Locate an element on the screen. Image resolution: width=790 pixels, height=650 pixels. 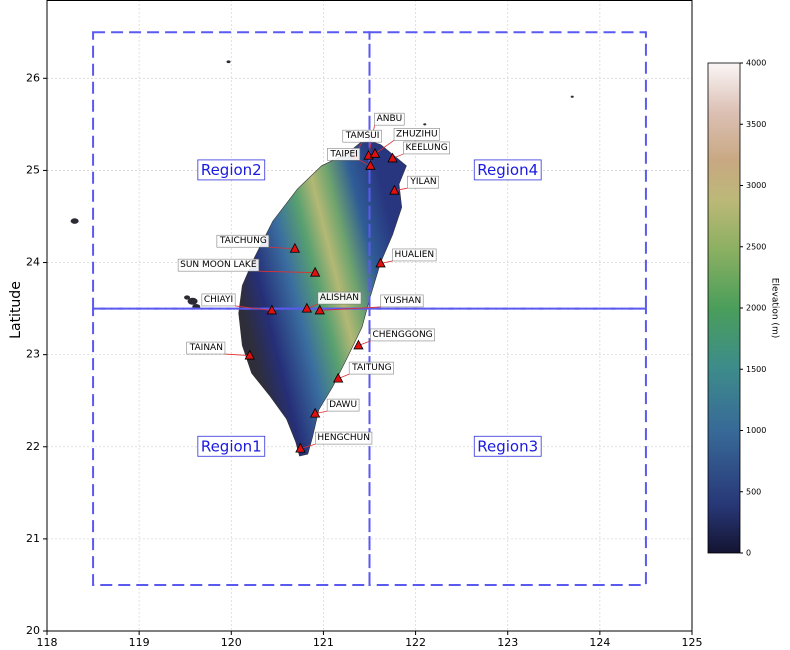
station-label: HUALIEN is located at coordinates (415, 255).